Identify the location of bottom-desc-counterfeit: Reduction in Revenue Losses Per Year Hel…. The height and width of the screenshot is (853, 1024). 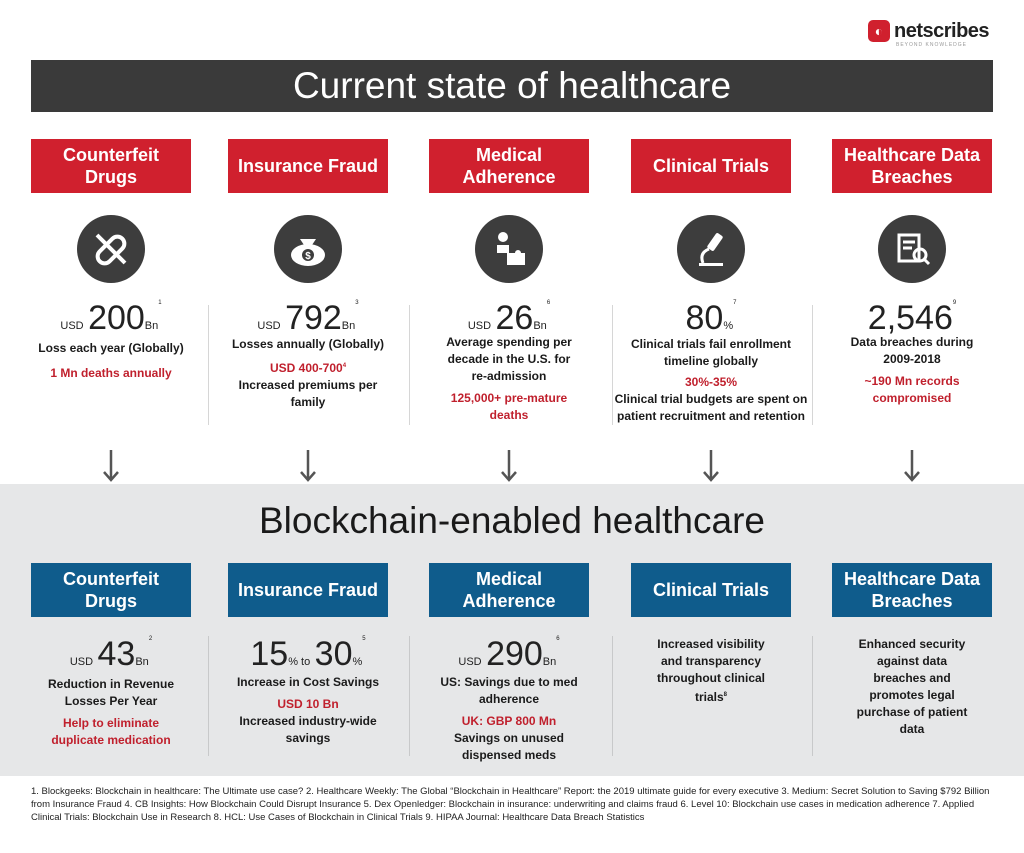
(111, 712).